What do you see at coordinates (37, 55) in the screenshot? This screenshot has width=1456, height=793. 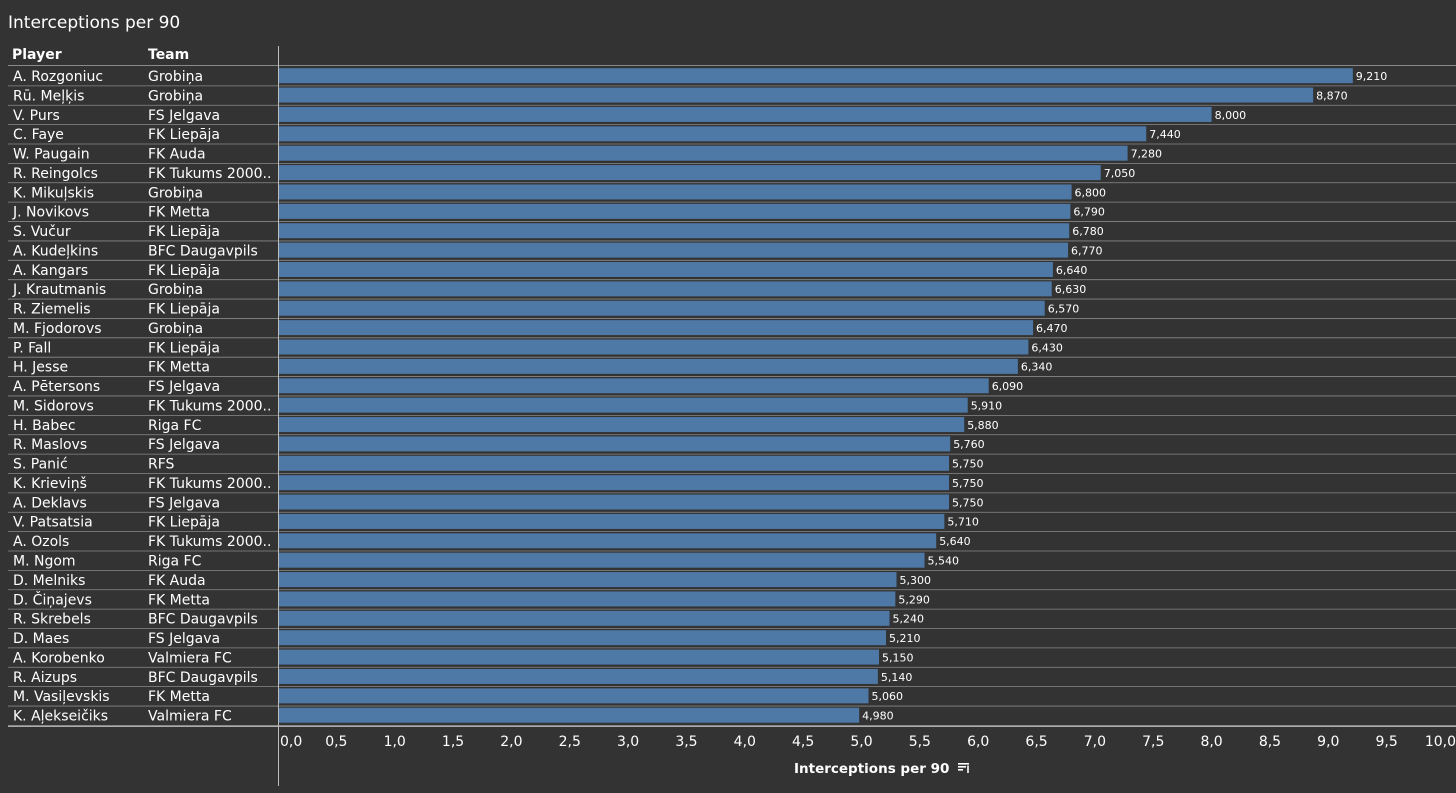 I see `player-column-header: Player` at bounding box center [37, 55].